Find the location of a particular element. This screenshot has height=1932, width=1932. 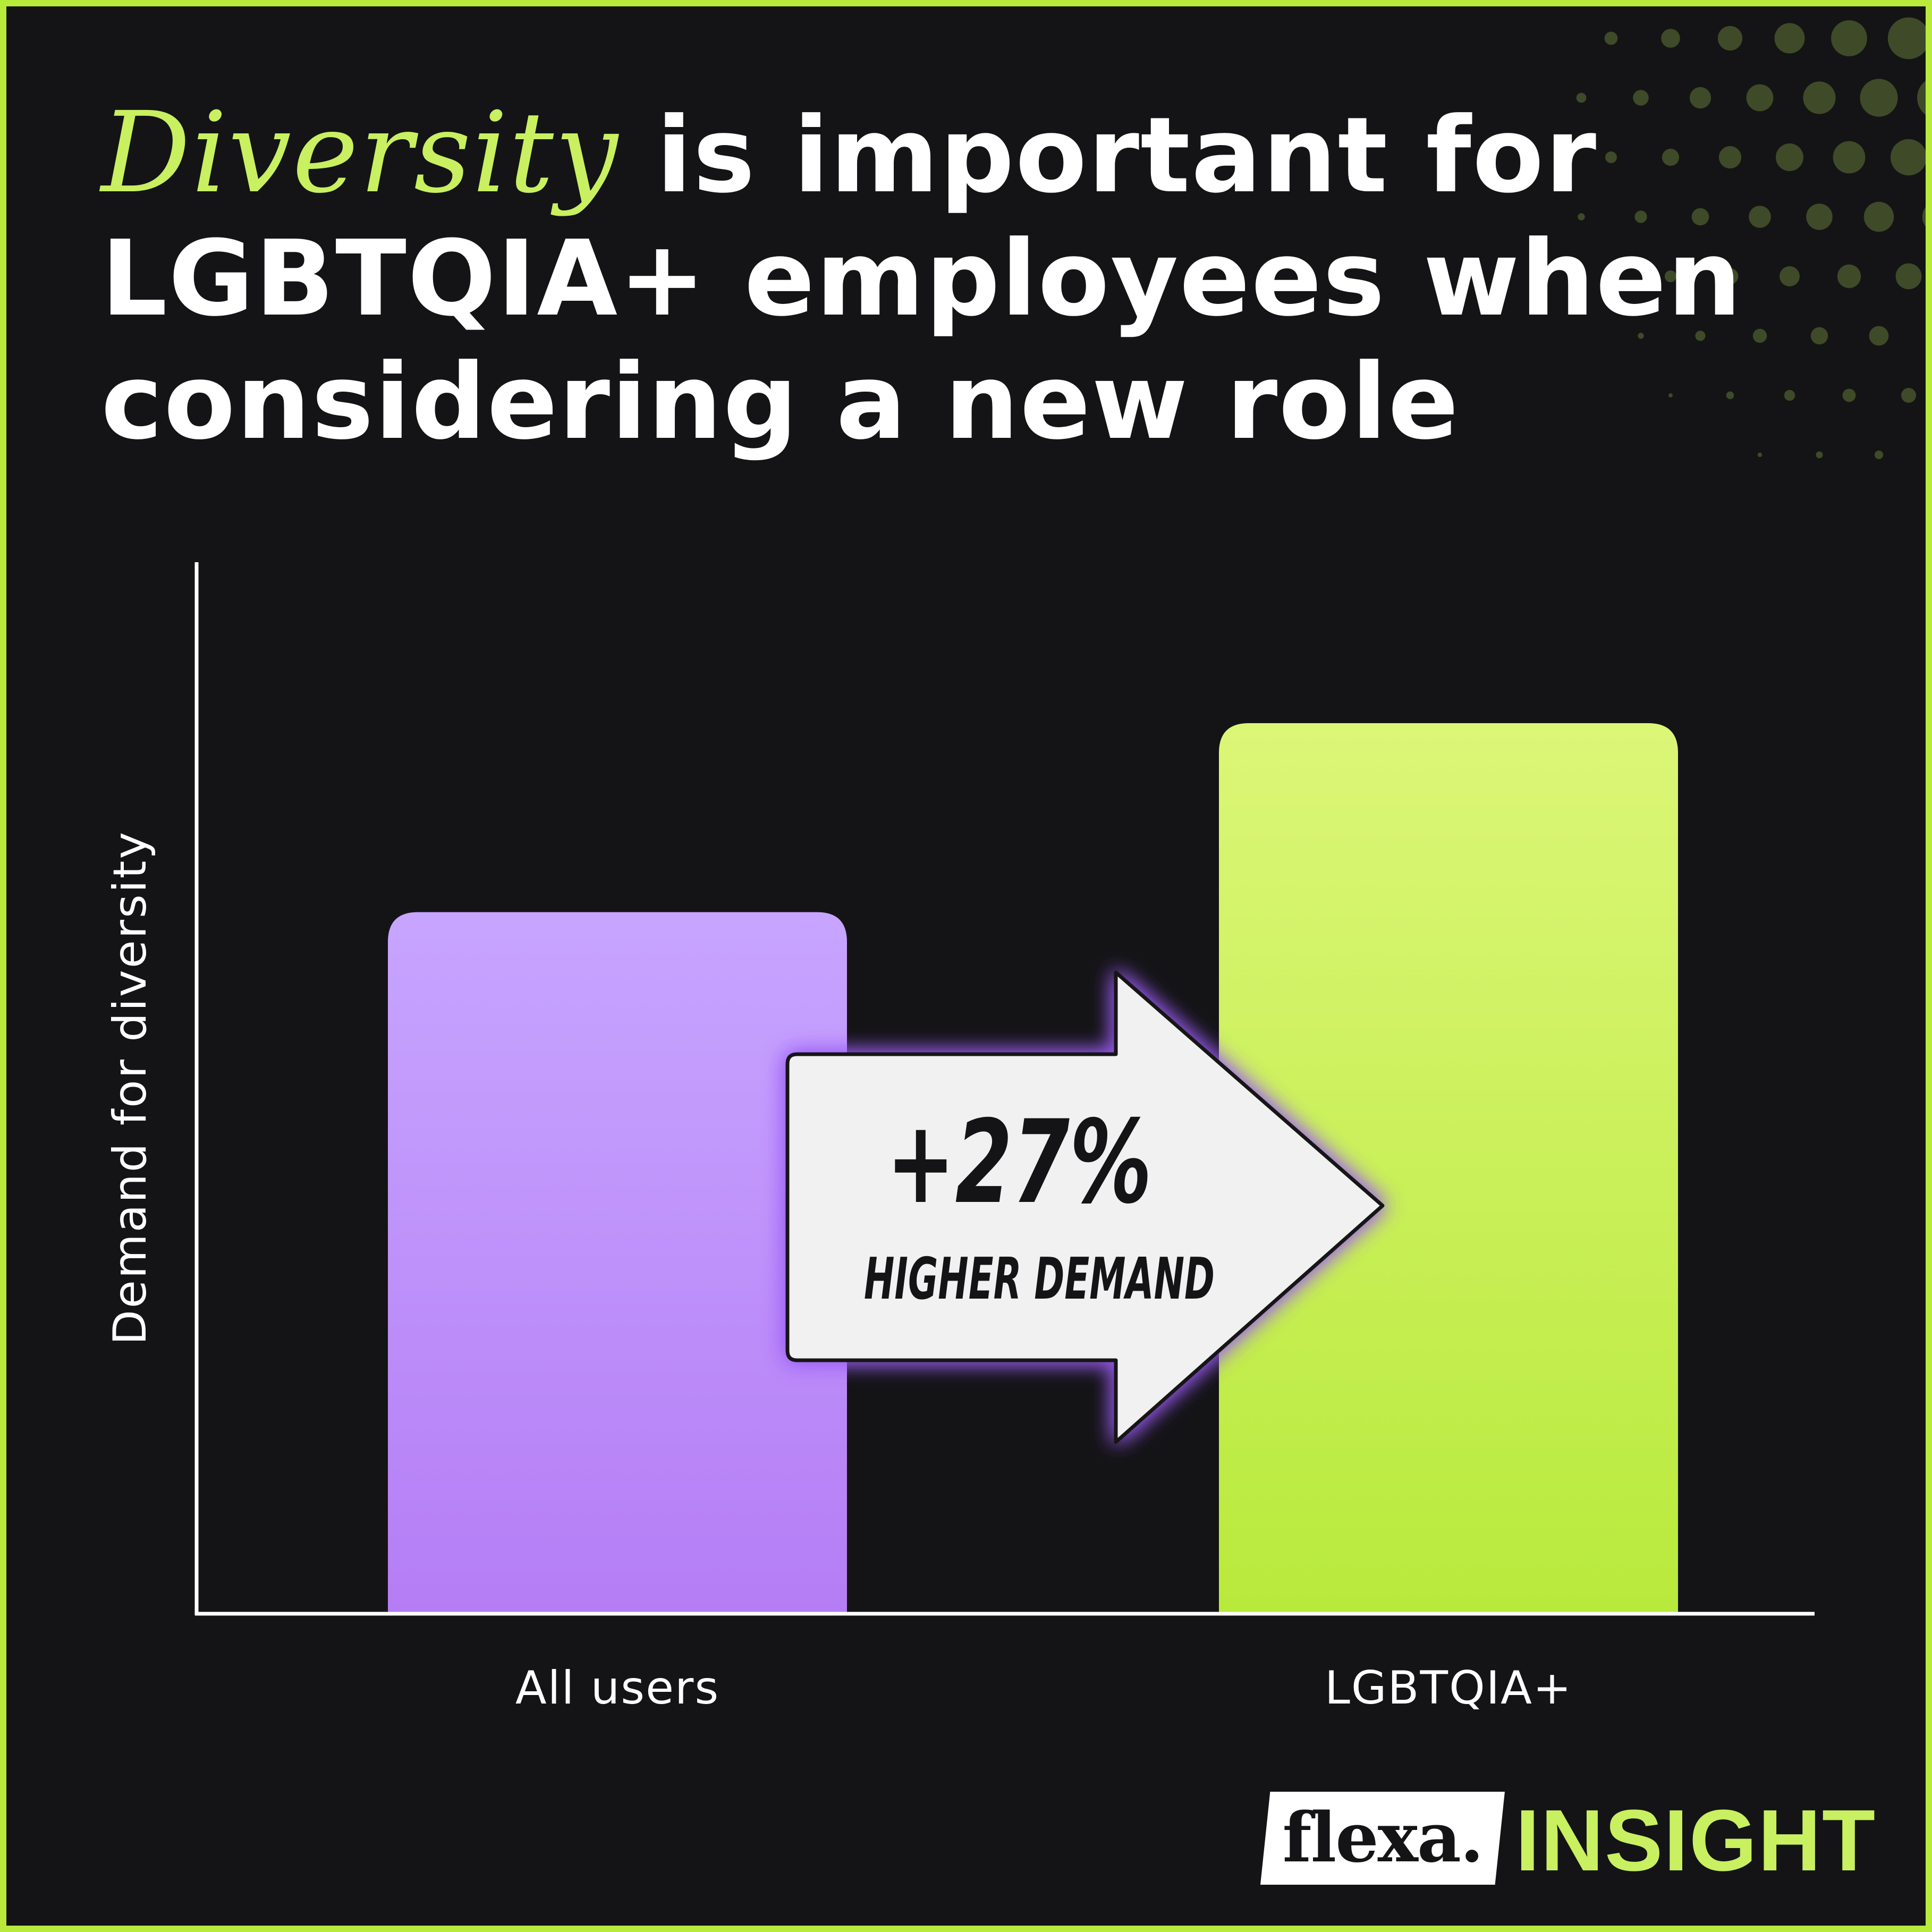

flexa-logo: flexa. is located at coordinates (1382, 1838).